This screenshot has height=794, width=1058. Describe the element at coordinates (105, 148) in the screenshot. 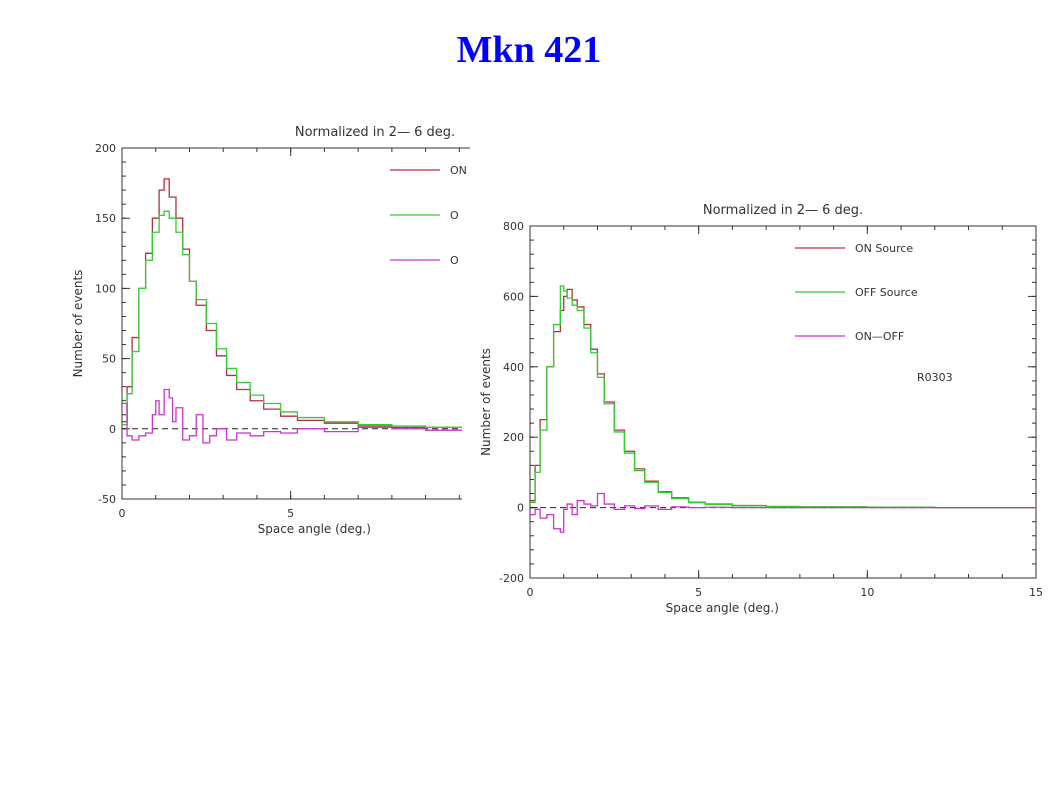

I see `y-tick-label-5: 200` at that location.